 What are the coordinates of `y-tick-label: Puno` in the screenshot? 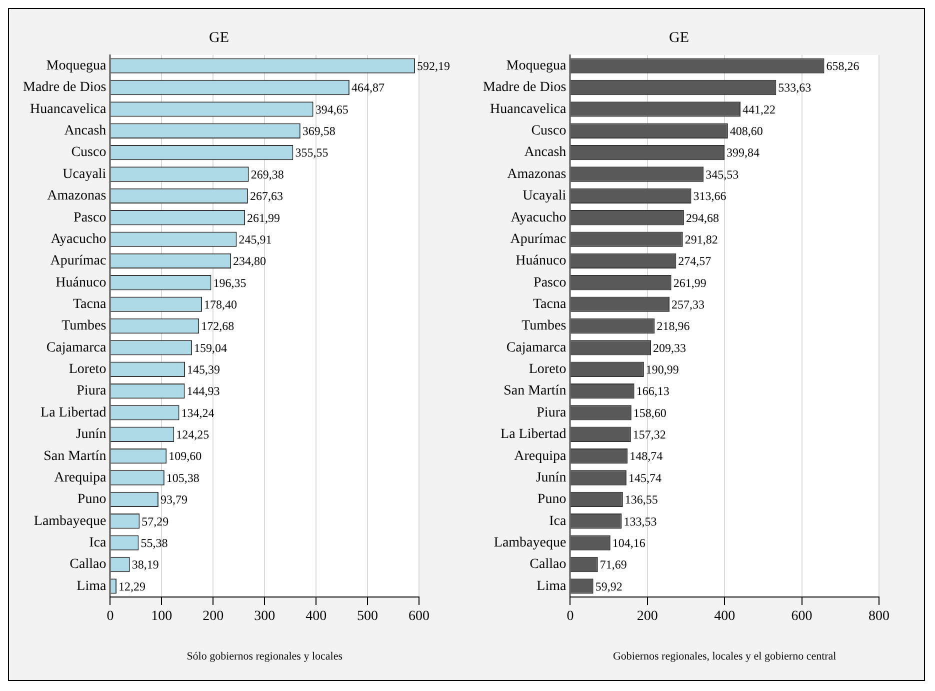 It's located at (551, 500).